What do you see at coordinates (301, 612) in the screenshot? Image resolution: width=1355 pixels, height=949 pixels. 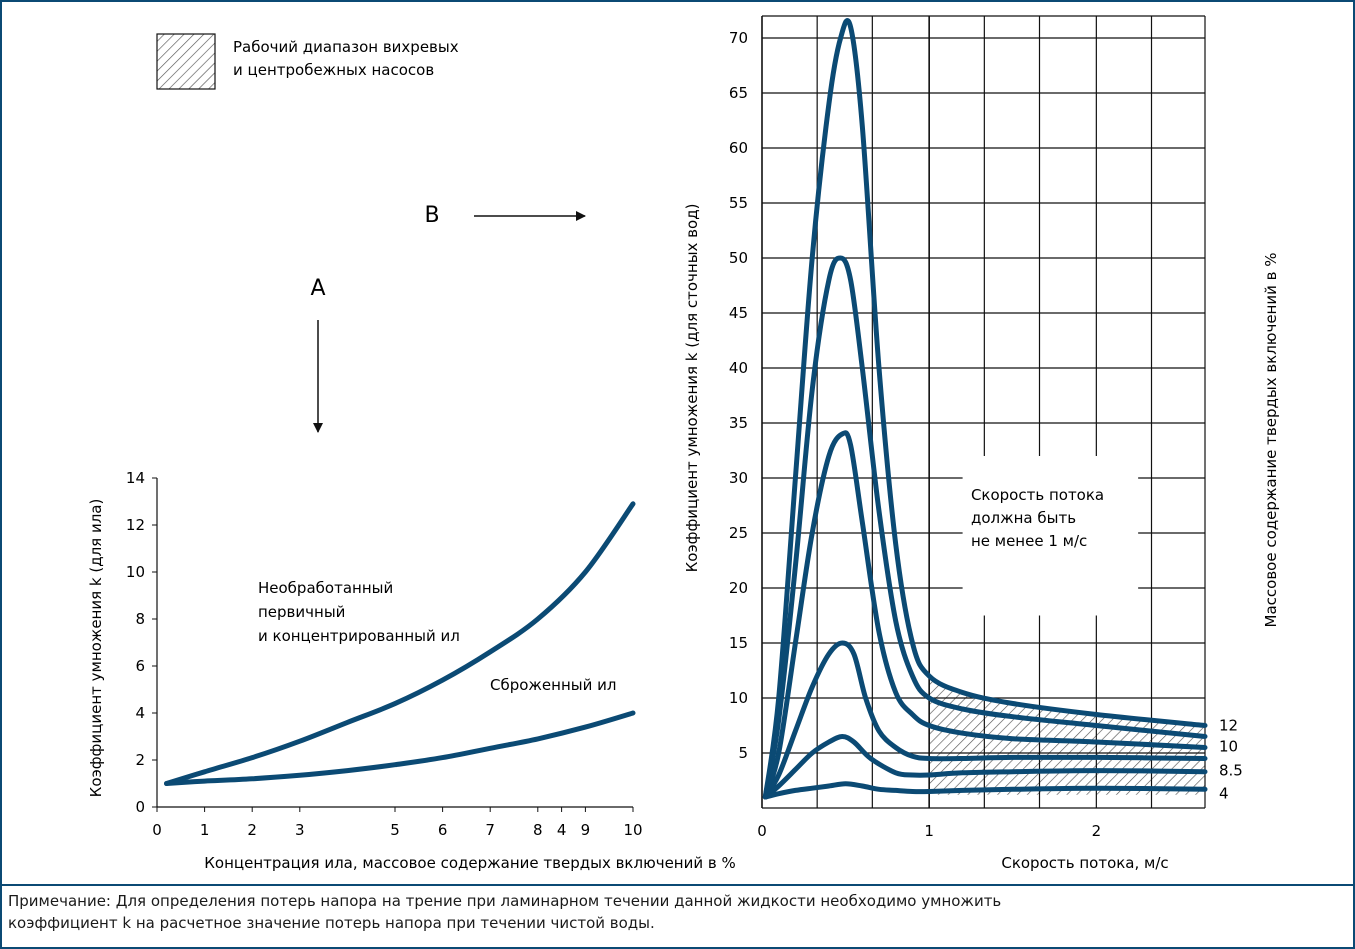 I see `raw-sludge-label-line2: первичный` at bounding box center [301, 612].